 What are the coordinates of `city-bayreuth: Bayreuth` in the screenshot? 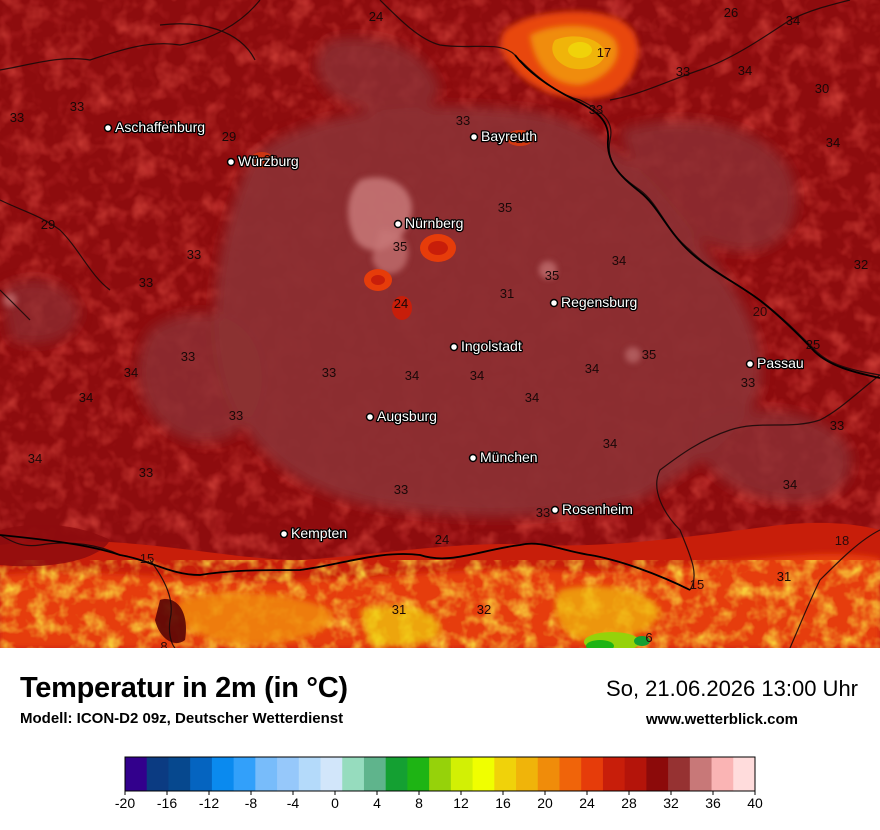 It's located at (503, 136).